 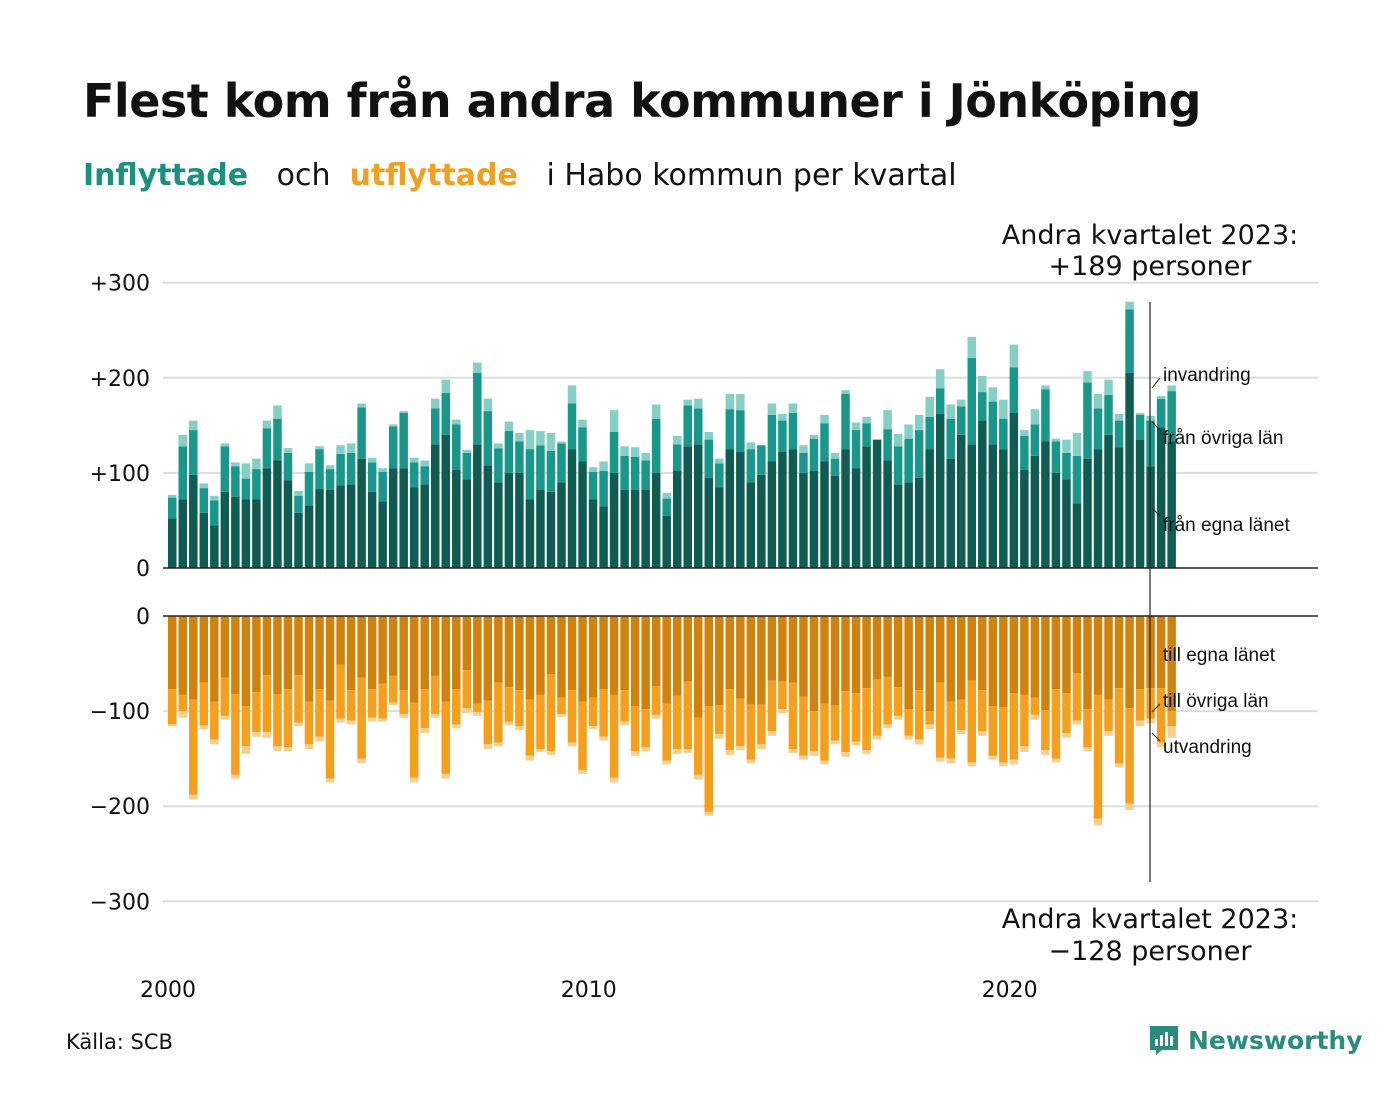 What do you see at coordinates (1207, 375) in the screenshot?
I see `series-label-invandring: invandring` at bounding box center [1207, 375].